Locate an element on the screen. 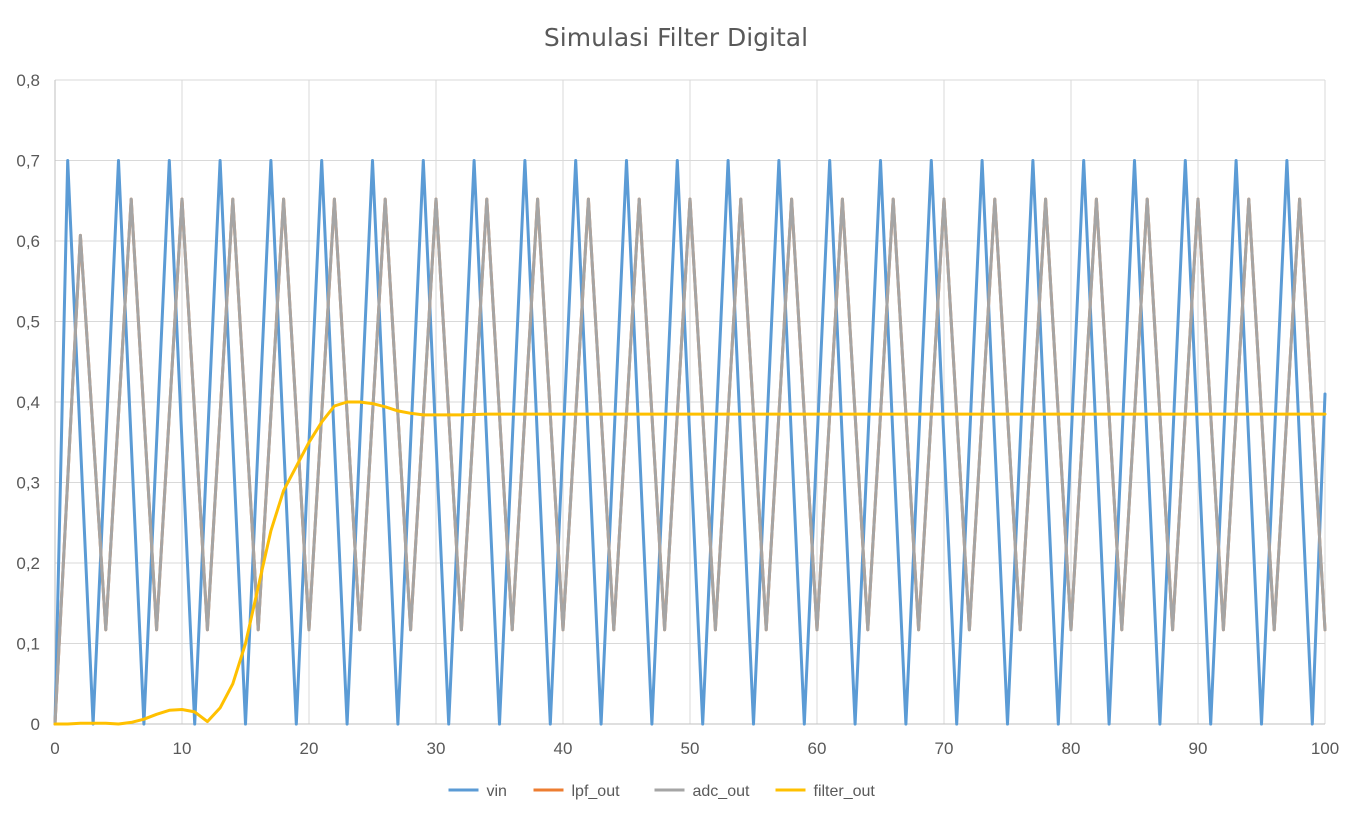 Image resolution: width=1352 pixels, height=825 pixels. y-tick-label: 0,4 is located at coordinates (28, 402).